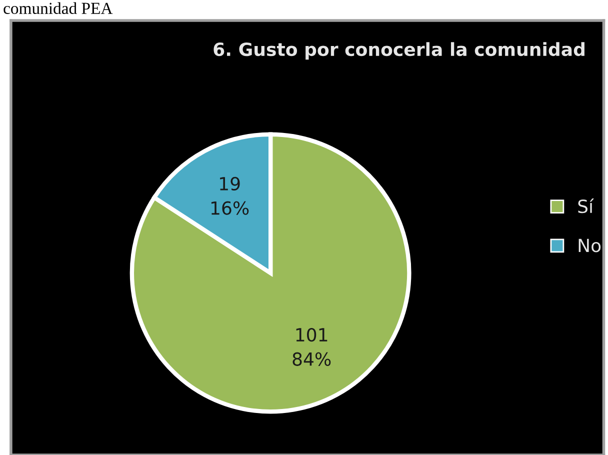 The image size is (608, 455). What do you see at coordinates (586, 206) in the screenshot?
I see `legend-label: Sí` at bounding box center [586, 206].